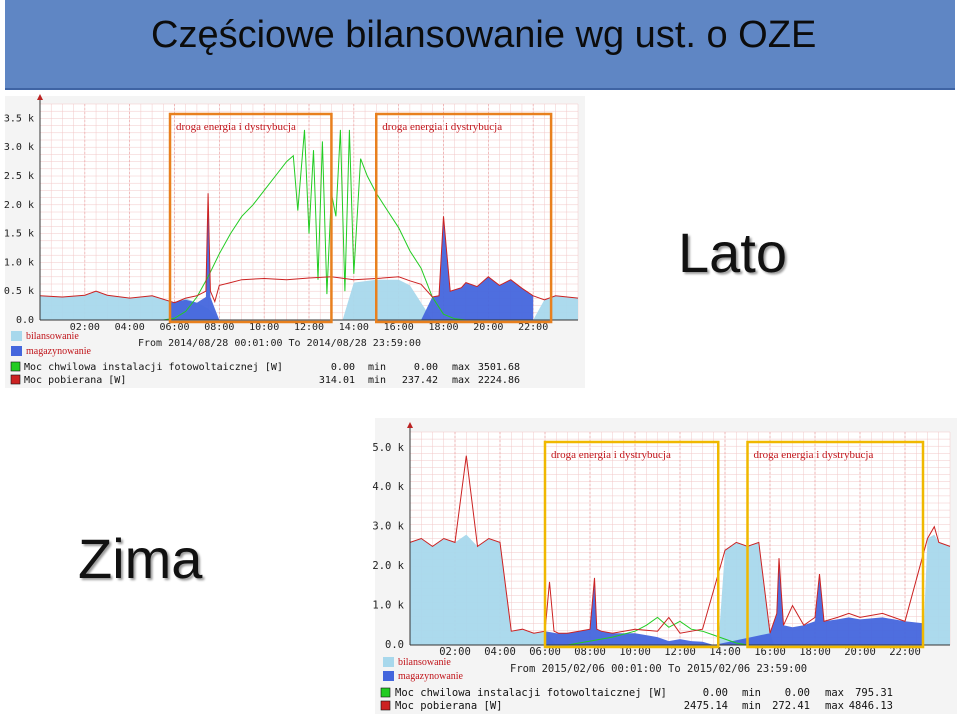 The image size is (960, 716). I want to click on season-label-winter: Zima, so click(140, 558).